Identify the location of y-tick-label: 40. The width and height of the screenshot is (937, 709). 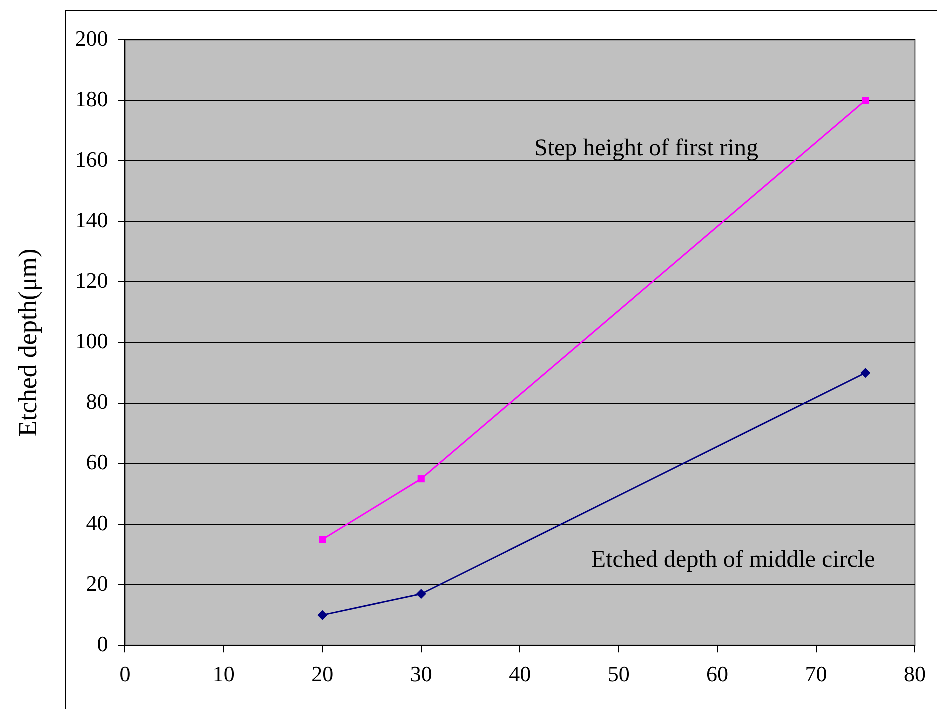
(97, 523).